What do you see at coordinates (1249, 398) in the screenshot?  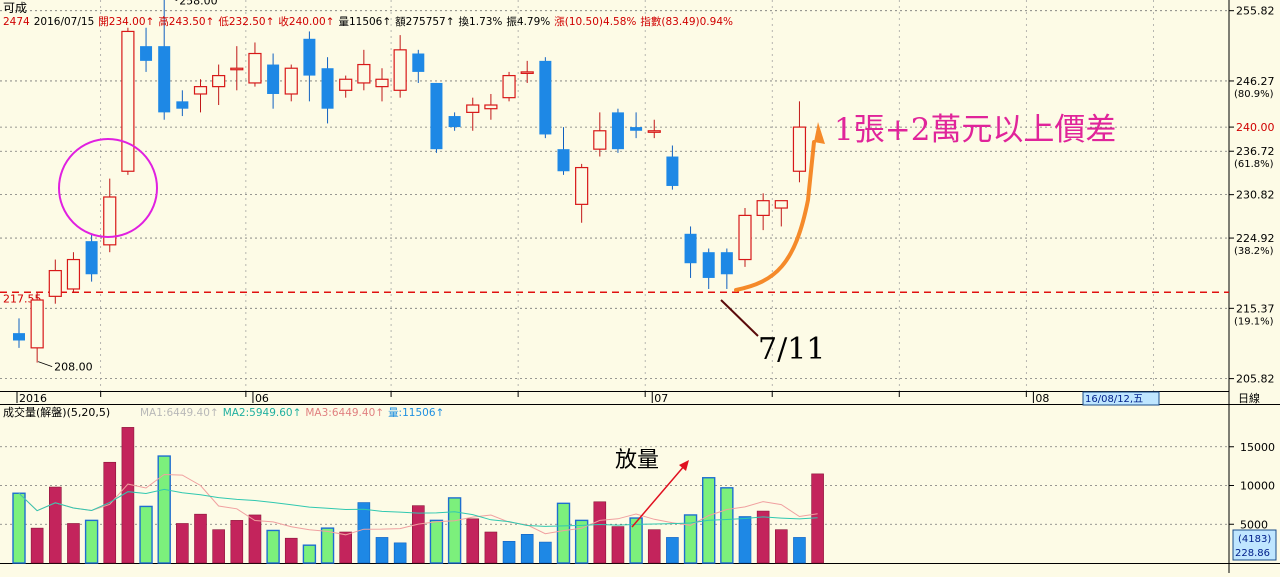 I see `period-label: 日線` at bounding box center [1249, 398].